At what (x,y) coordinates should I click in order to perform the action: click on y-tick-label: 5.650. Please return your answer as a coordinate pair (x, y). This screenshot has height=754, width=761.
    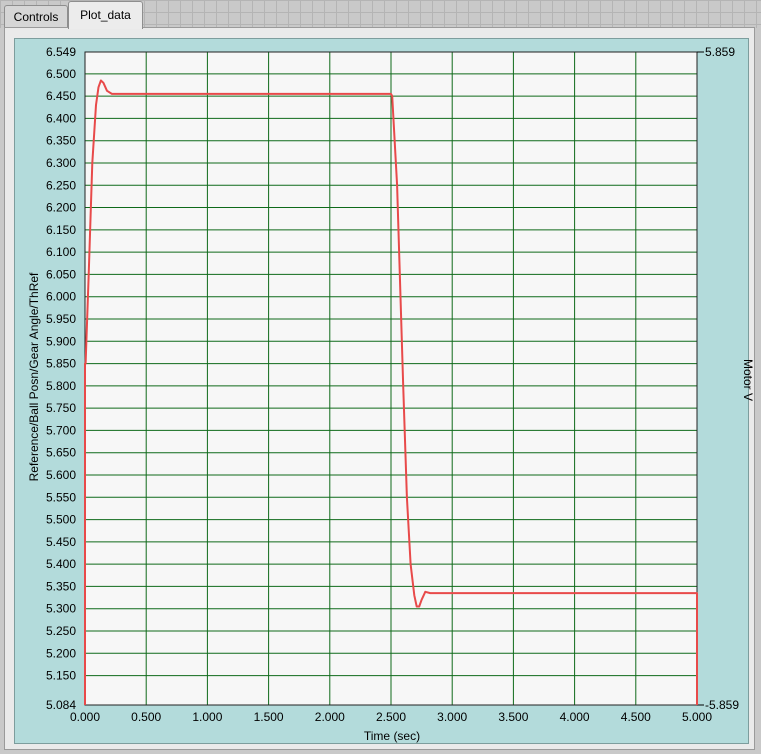
    Looking at the image, I should click on (61, 453).